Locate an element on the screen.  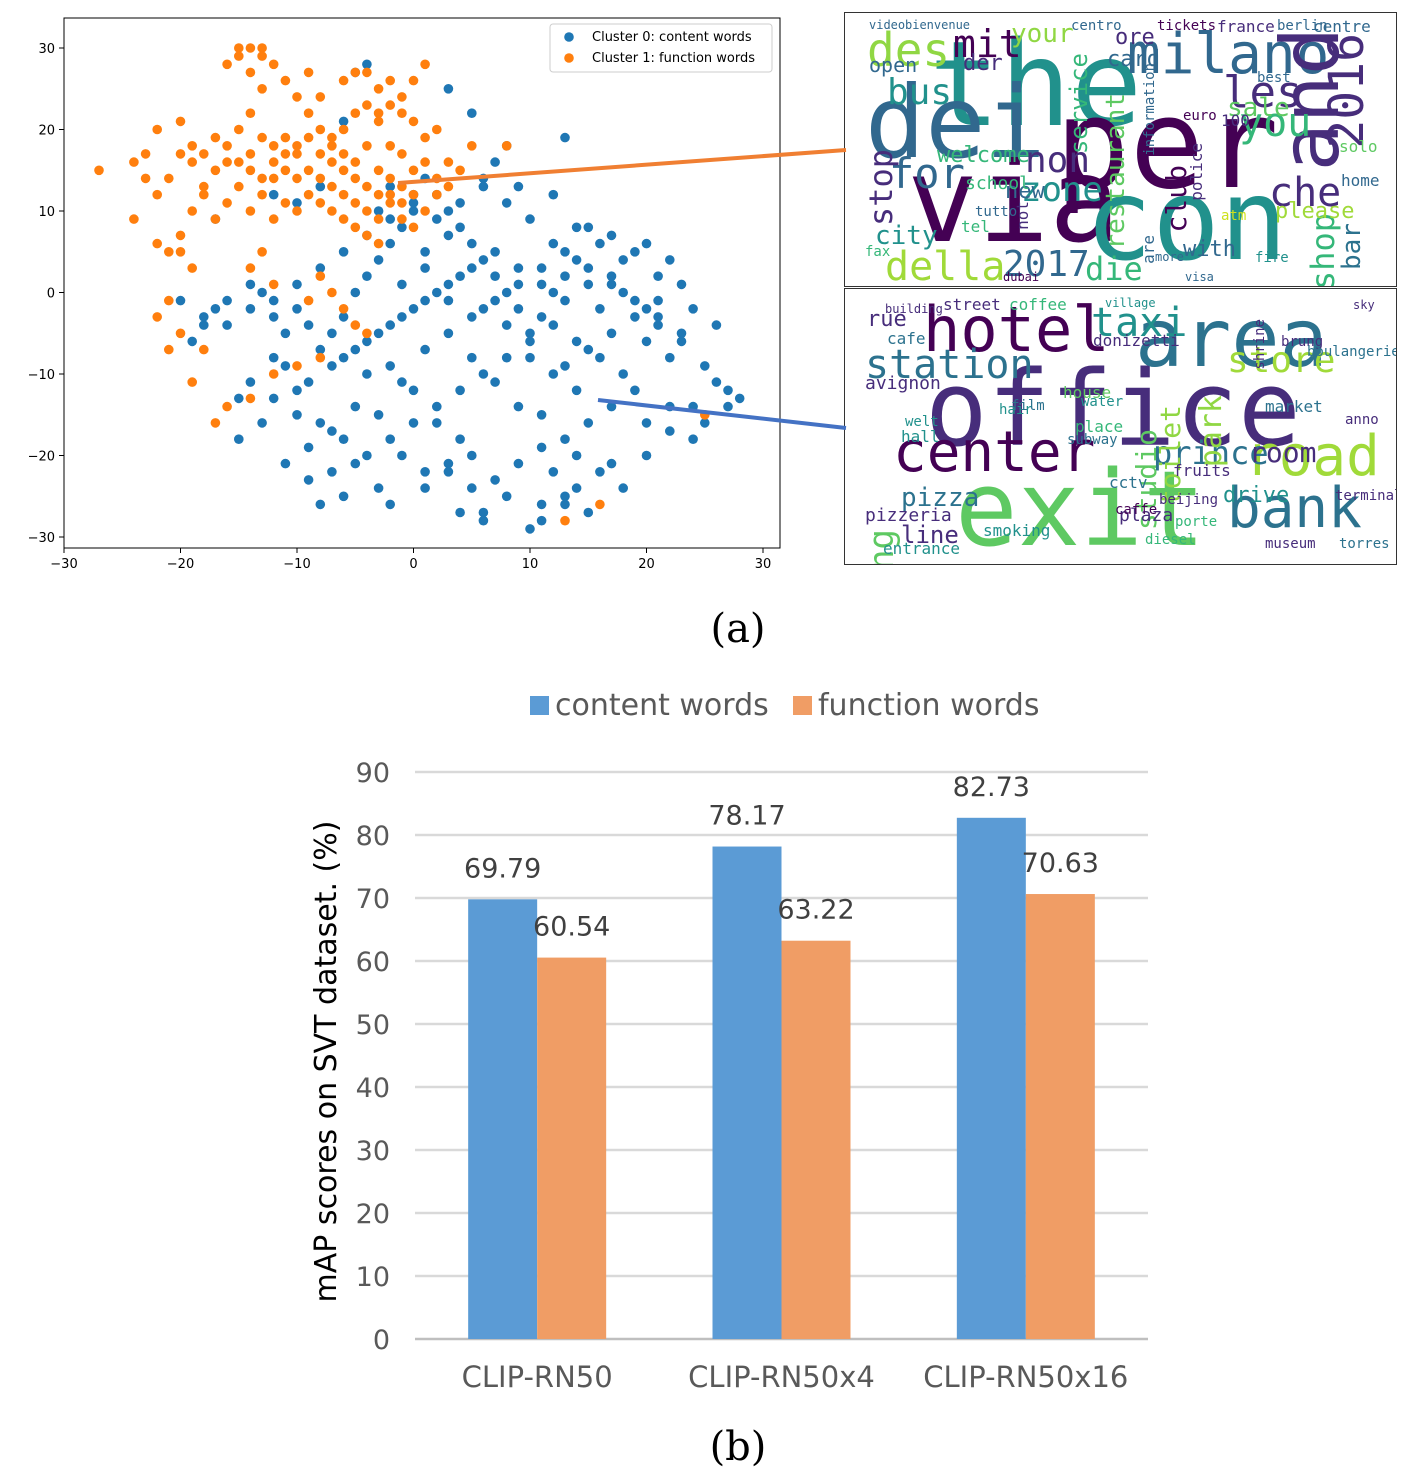
content-word: station is located at coordinates (949, 365).